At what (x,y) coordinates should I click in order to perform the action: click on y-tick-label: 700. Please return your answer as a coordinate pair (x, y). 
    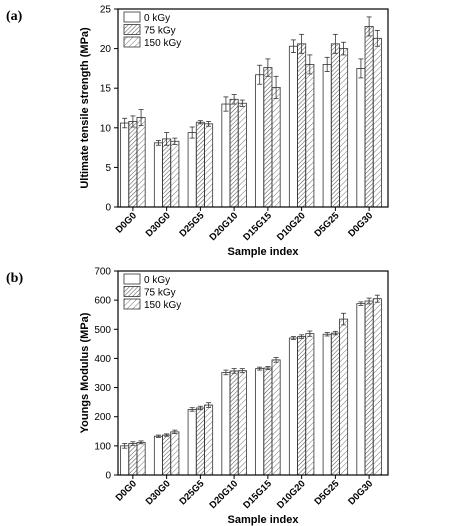
    Looking at the image, I should click on (102, 272).